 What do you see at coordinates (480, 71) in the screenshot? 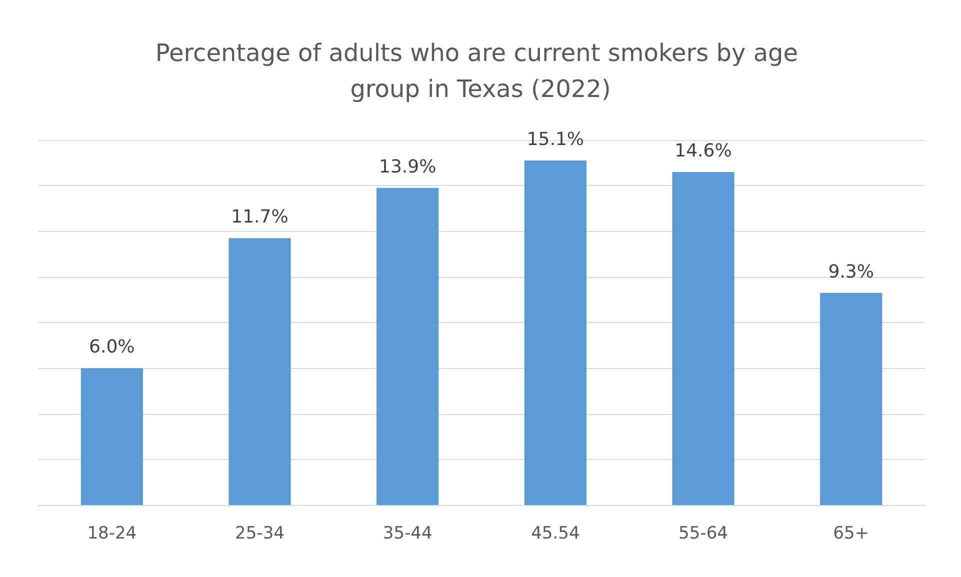
I see `chart-title: Percentage of adults who are current smokers by age group in Texas (2022)` at bounding box center [480, 71].